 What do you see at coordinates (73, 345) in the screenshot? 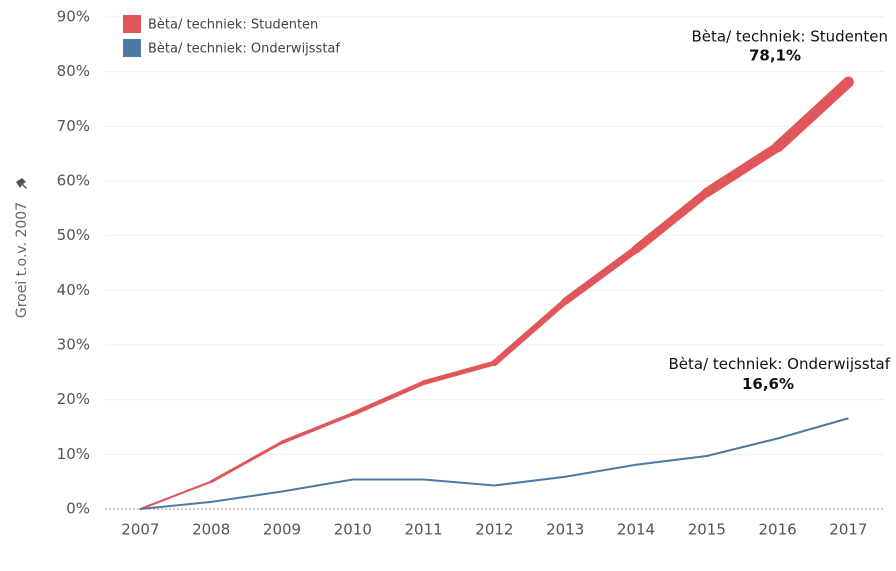
I see `y-tick-label: 30%` at bounding box center [73, 345].